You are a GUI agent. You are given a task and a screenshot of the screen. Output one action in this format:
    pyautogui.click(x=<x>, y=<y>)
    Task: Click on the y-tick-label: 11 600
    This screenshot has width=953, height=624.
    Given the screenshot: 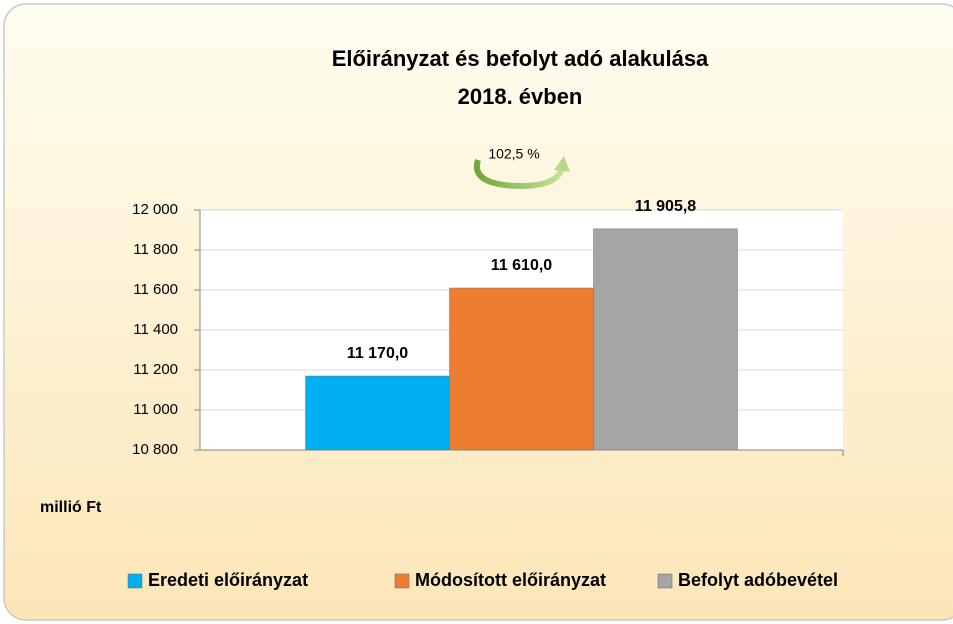 What is the action you would take?
    pyautogui.click(x=155, y=289)
    